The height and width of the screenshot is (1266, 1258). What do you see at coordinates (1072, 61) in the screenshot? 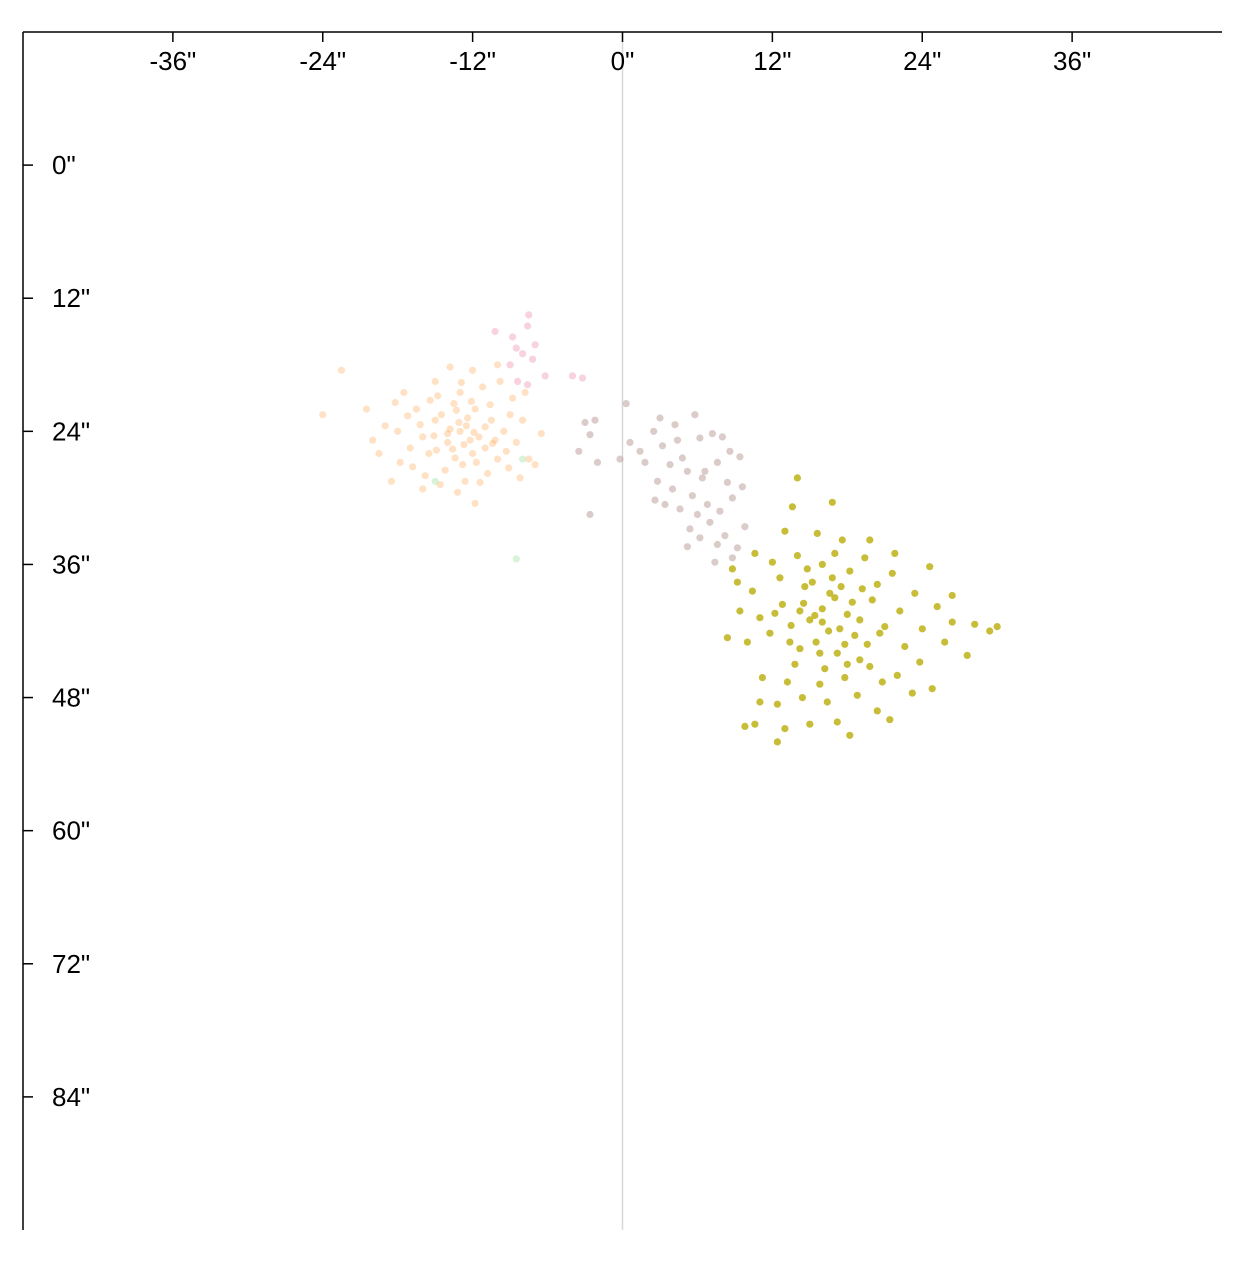
I see `x-tick-label: 36"` at bounding box center [1072, 61].